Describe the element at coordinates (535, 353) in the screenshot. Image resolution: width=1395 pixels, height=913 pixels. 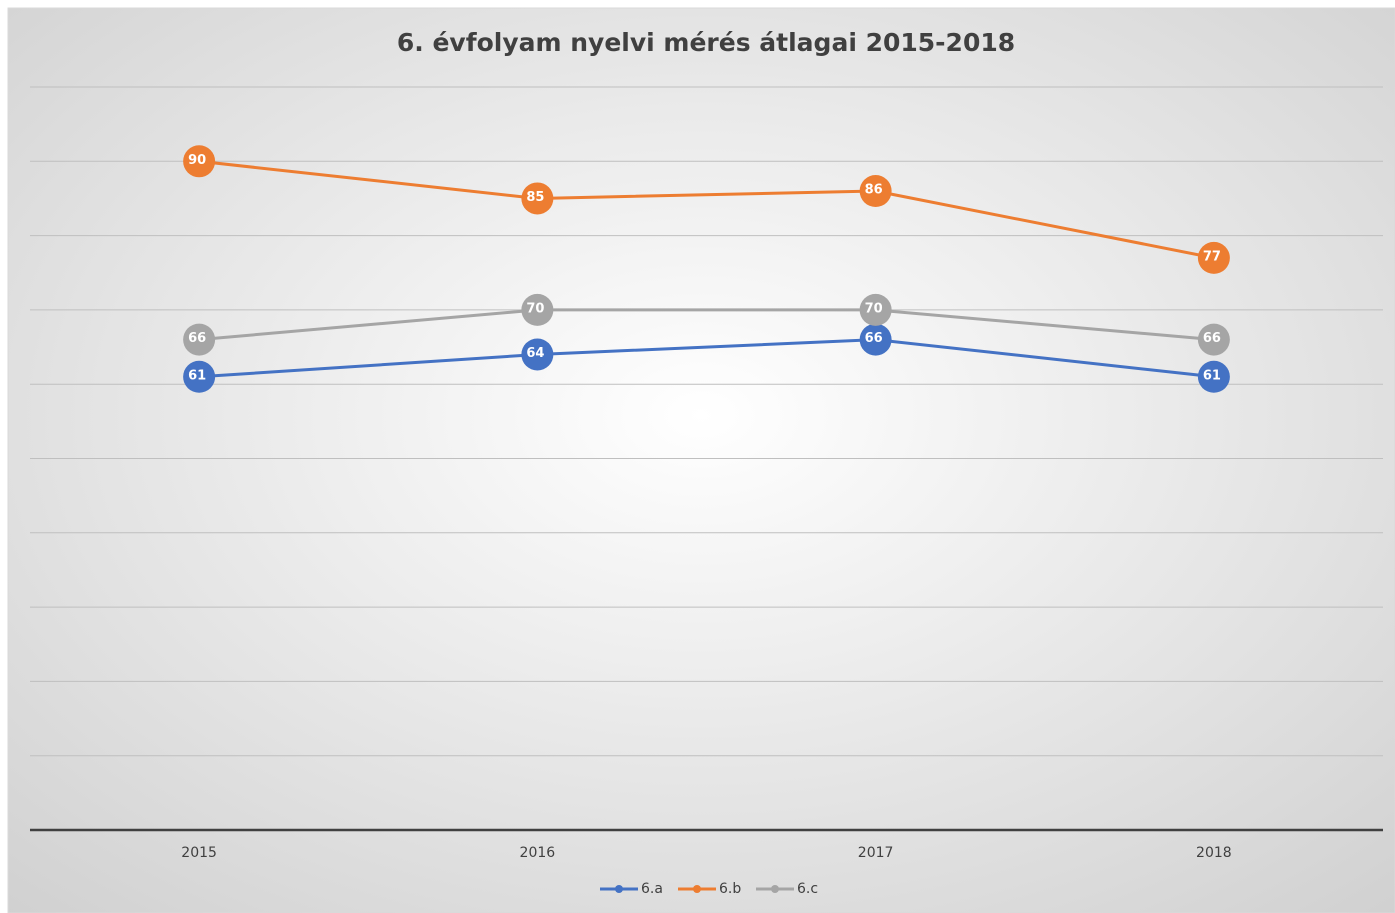
I see `data-label: 64` at that location.